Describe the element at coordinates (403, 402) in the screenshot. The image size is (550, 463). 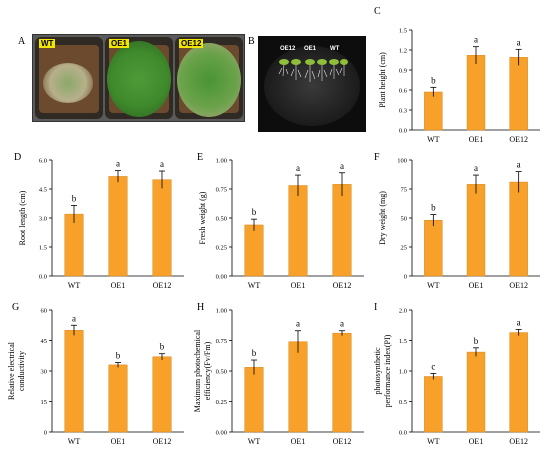
I see `y-tick-label: 0.5` at that location.